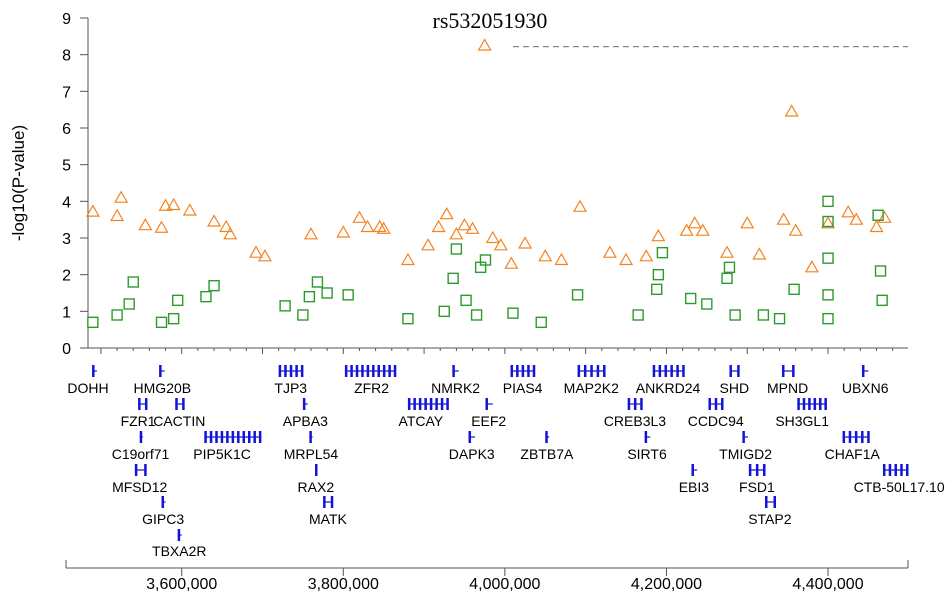 This screenshot has width=945, height=591. Describe the element at coordinates (311, 454) in the screenshot. I see `gene-label: MRPL54` at that location.